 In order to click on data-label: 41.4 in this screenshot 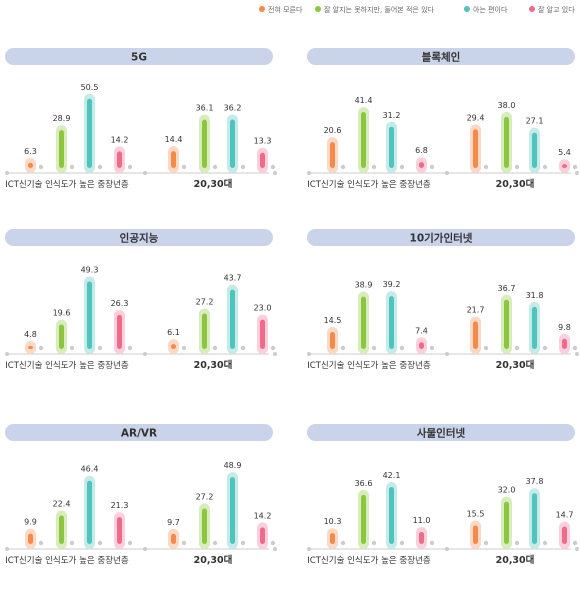, I will do `click(364, 100)`.